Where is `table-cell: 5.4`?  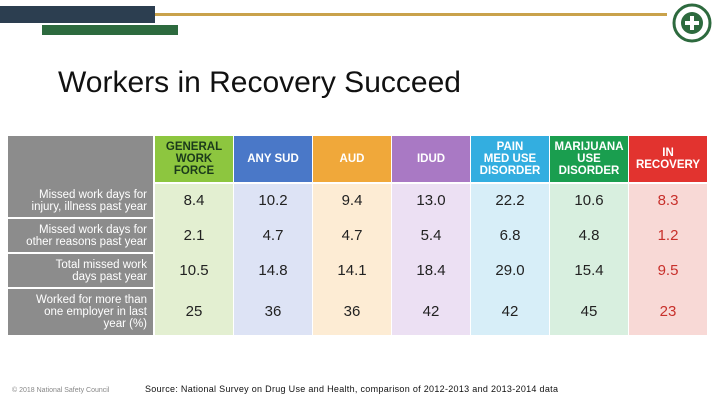 table-cell: 5.4 is located at coordinates (431, 235).